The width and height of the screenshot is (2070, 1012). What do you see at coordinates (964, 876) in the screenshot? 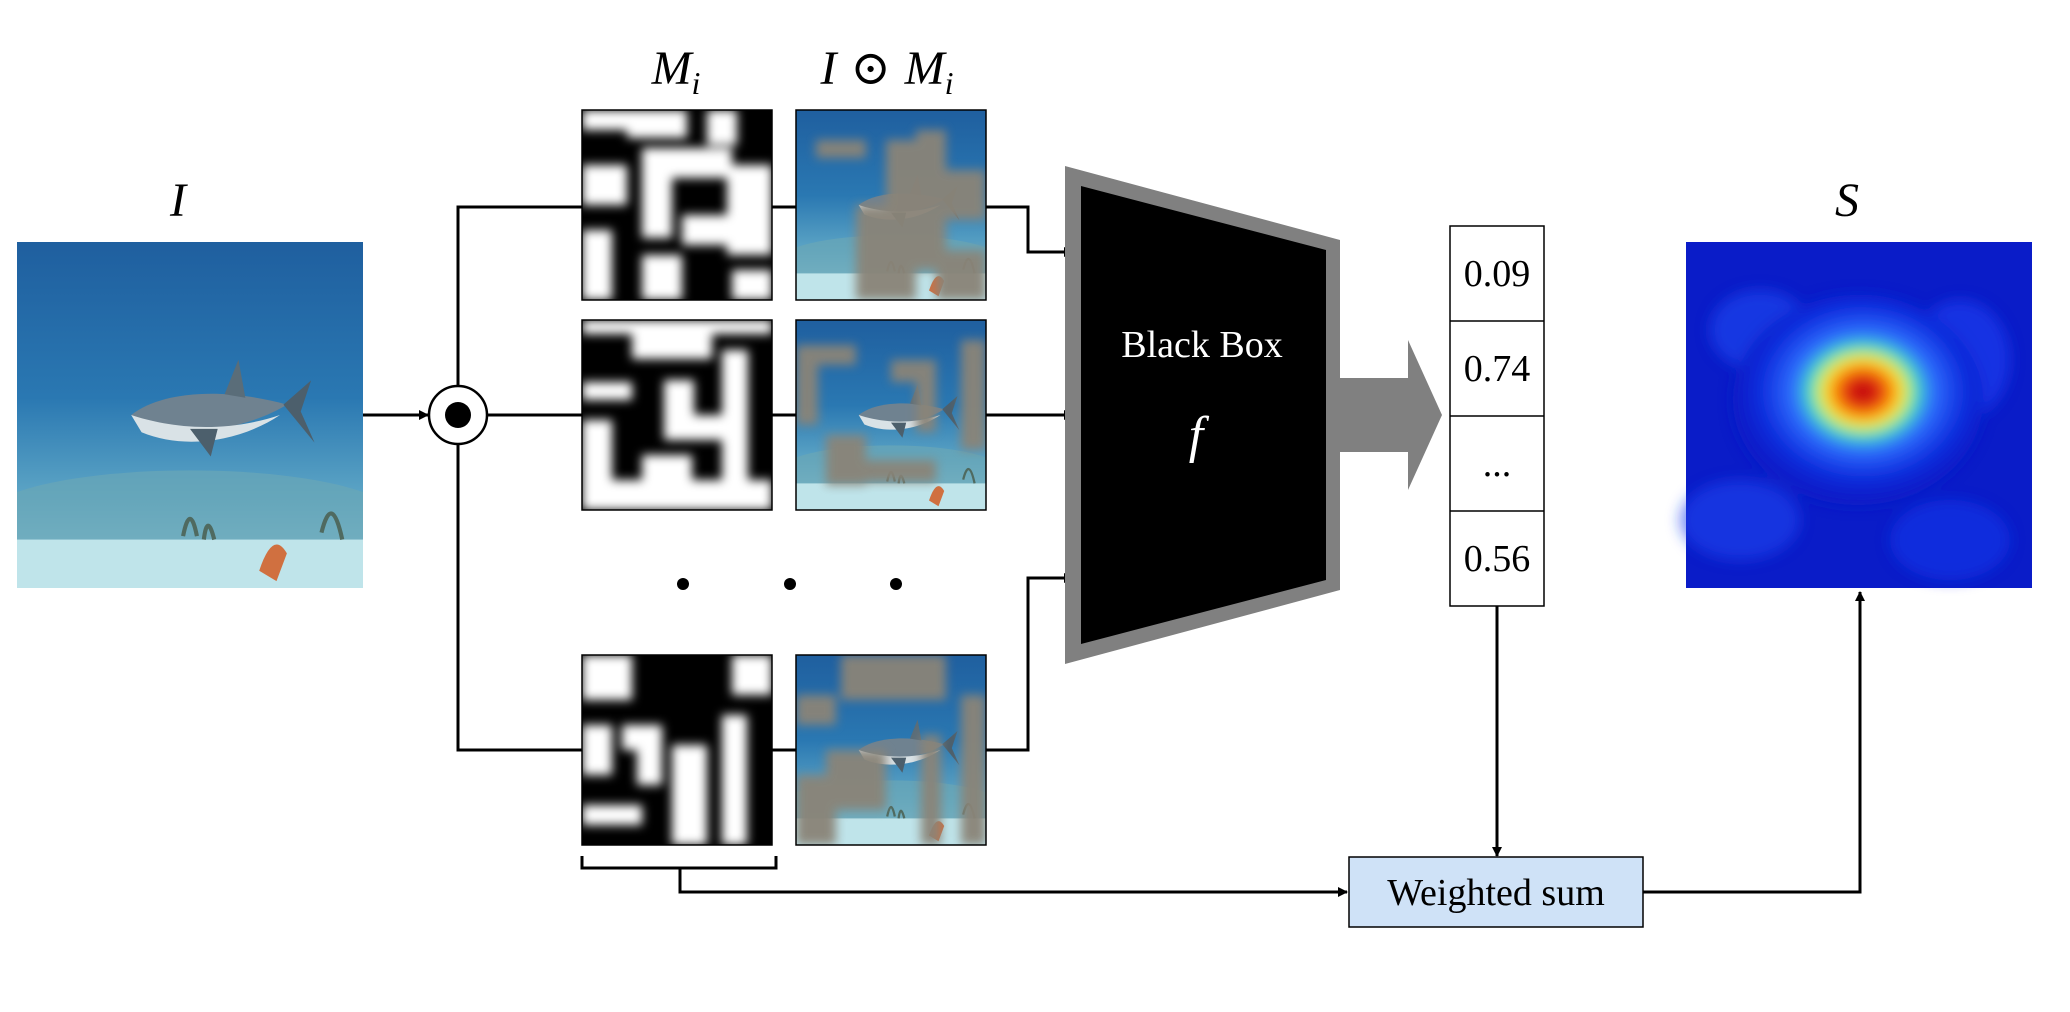
I see `masks-bracket` at bounding box center [964, 876].